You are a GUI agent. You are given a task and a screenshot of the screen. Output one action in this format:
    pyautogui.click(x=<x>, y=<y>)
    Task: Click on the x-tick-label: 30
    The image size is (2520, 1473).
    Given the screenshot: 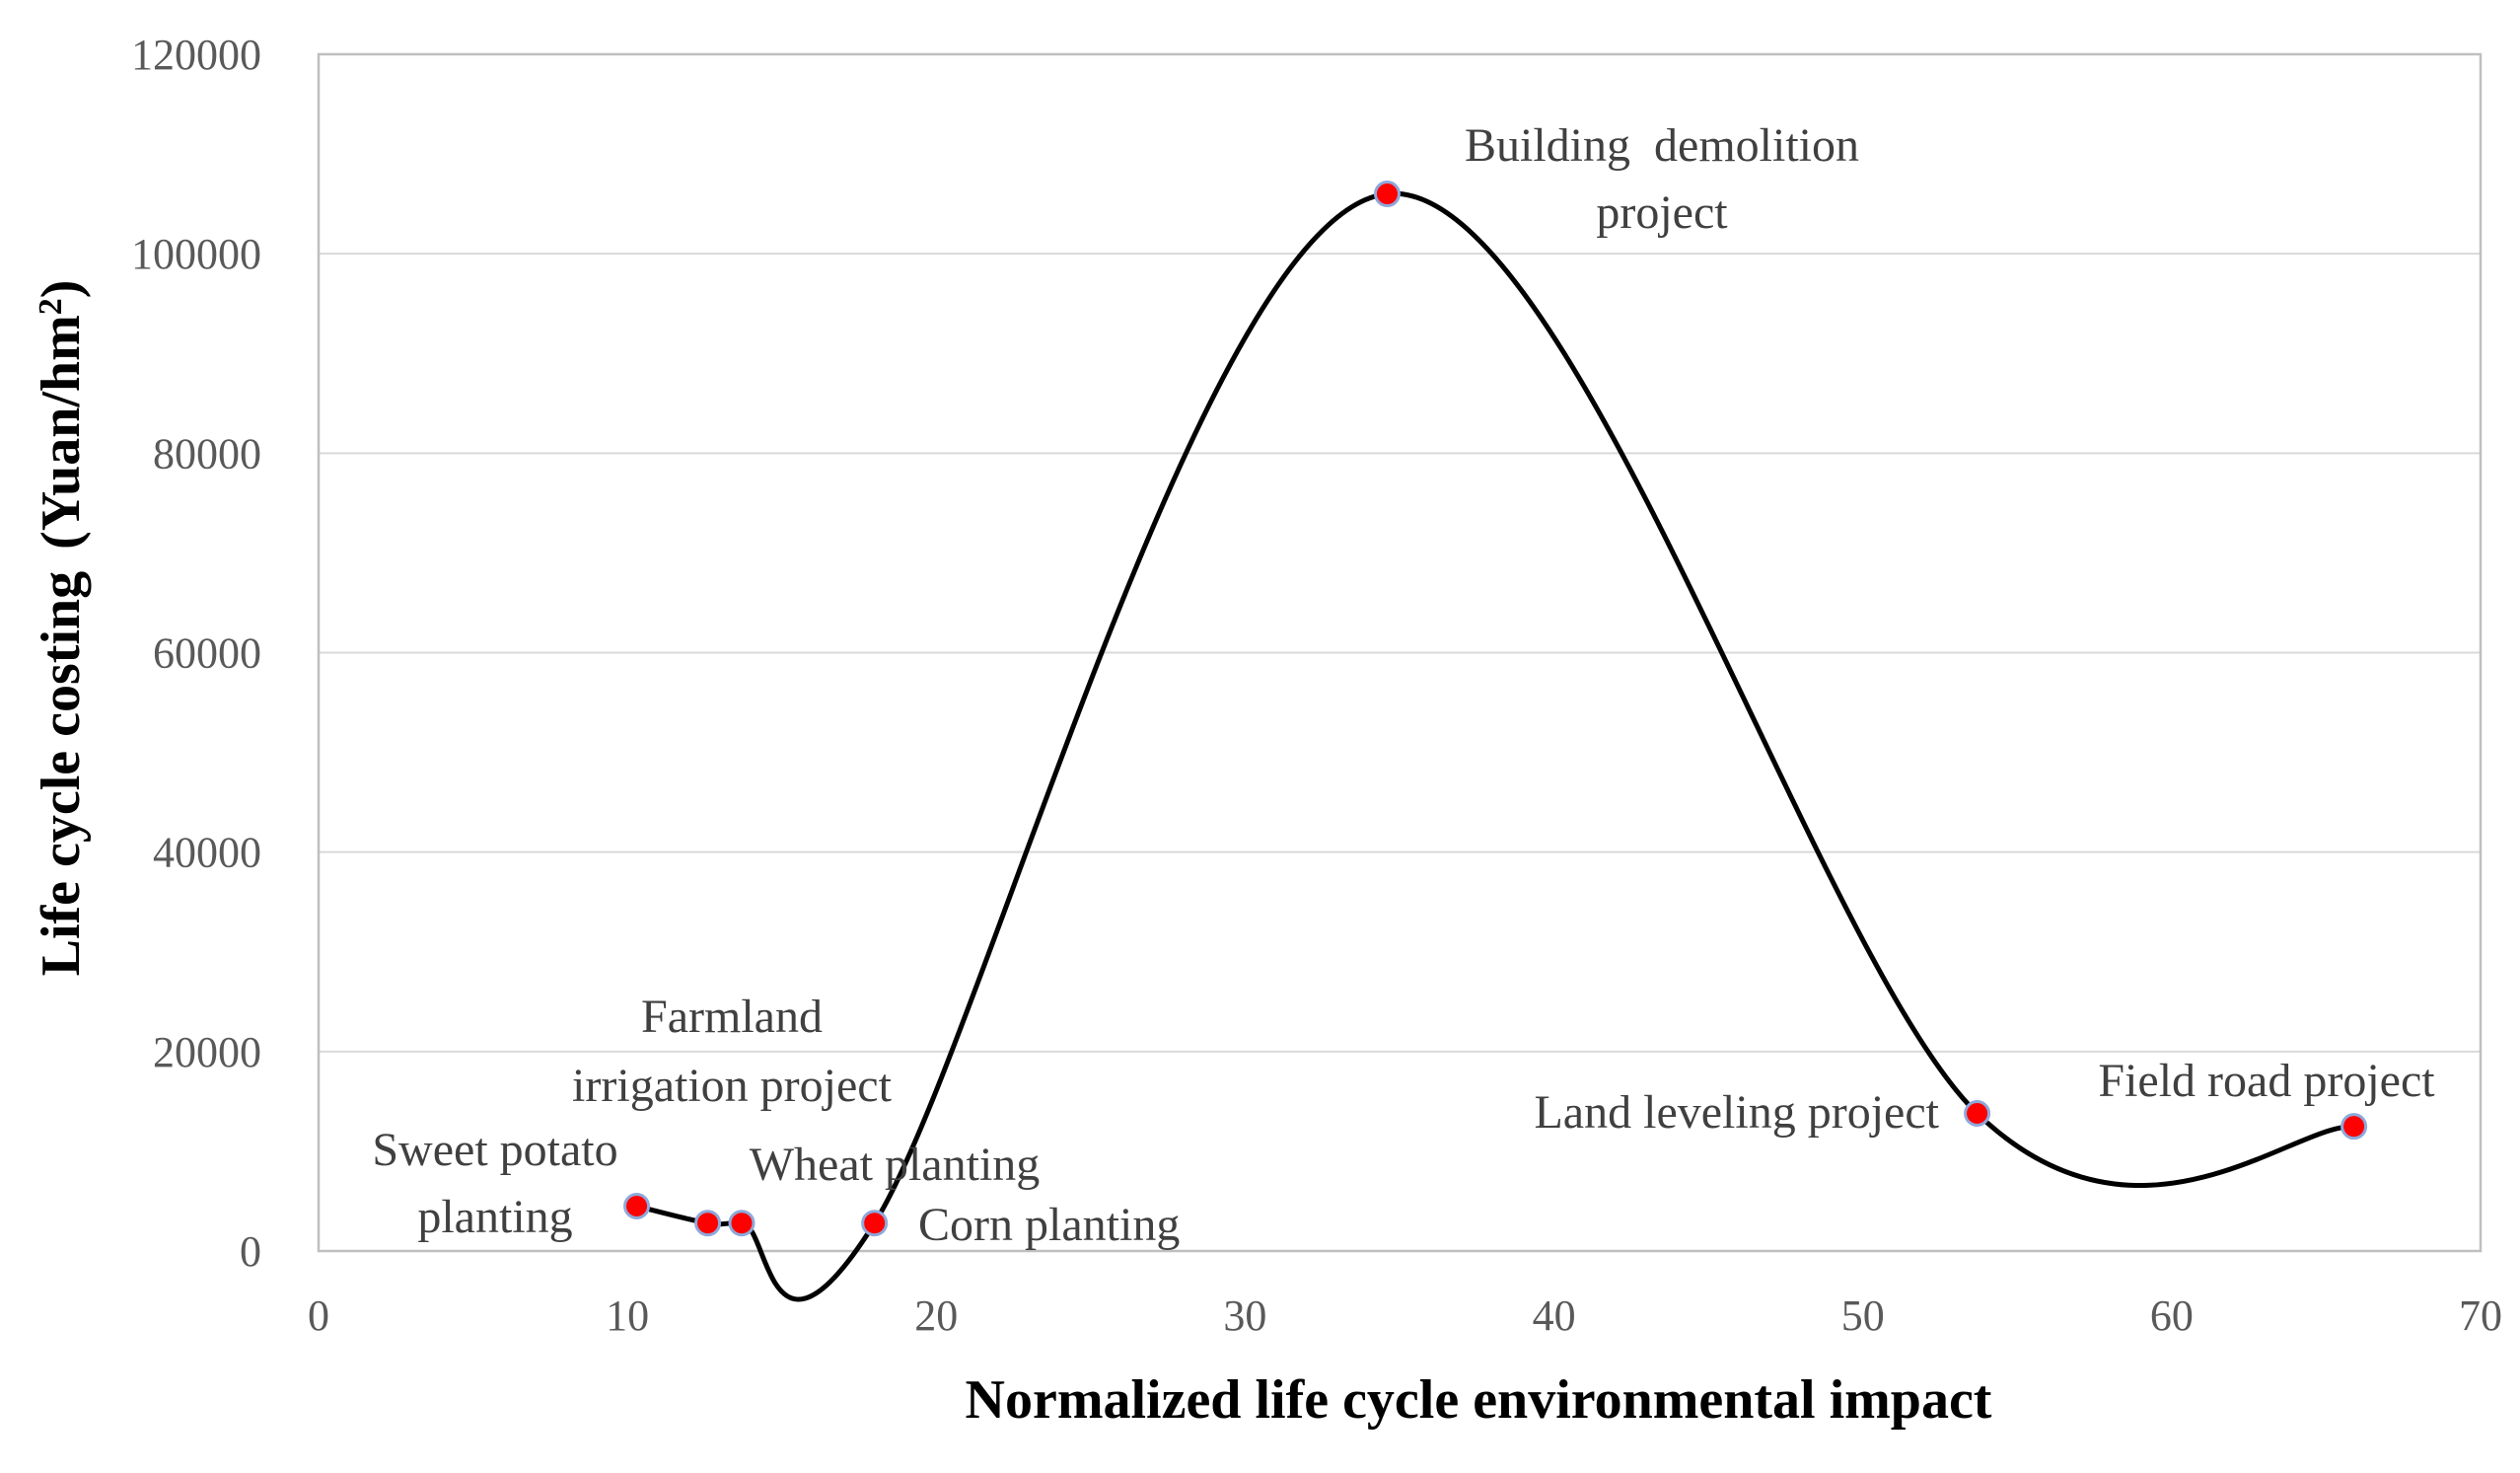 What is the action you would take?
    pyautogui.click(x=1244, y=1316)
    